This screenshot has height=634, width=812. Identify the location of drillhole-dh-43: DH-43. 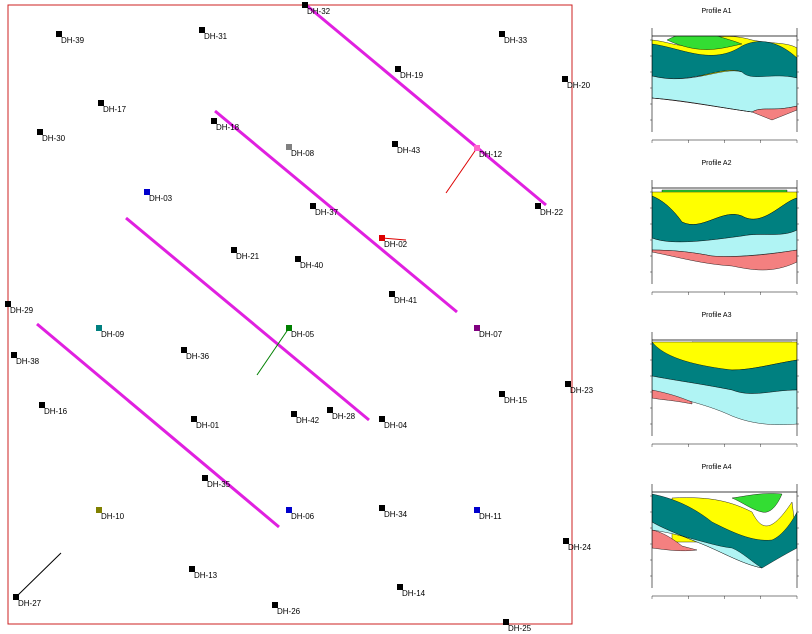
(406, 148).